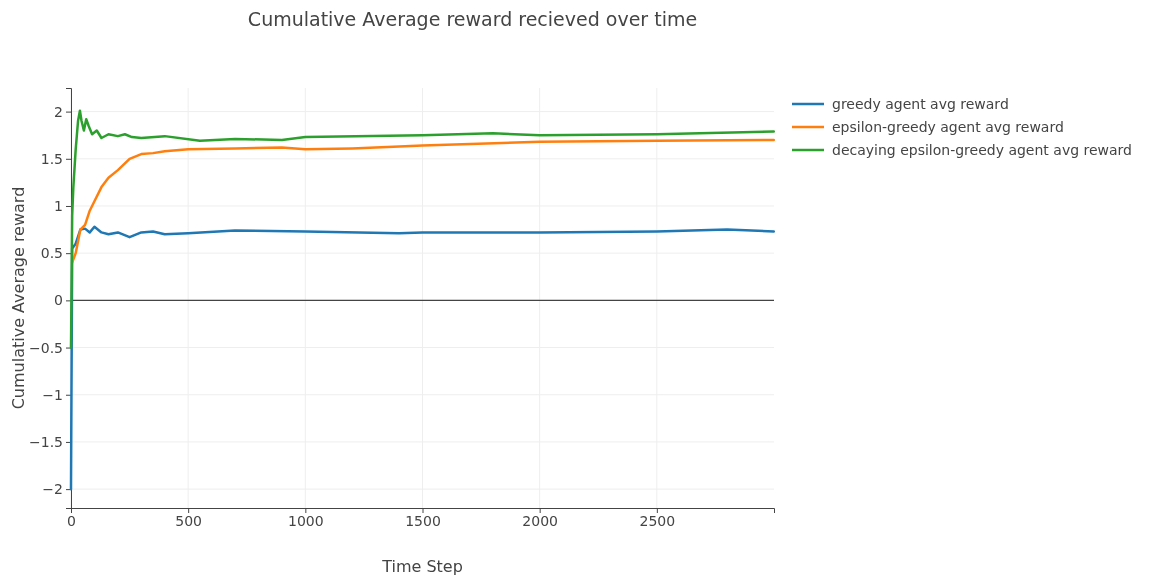 The image size is (1157, 576). I want to click on y-tick-label: −2, so click(52, 489).